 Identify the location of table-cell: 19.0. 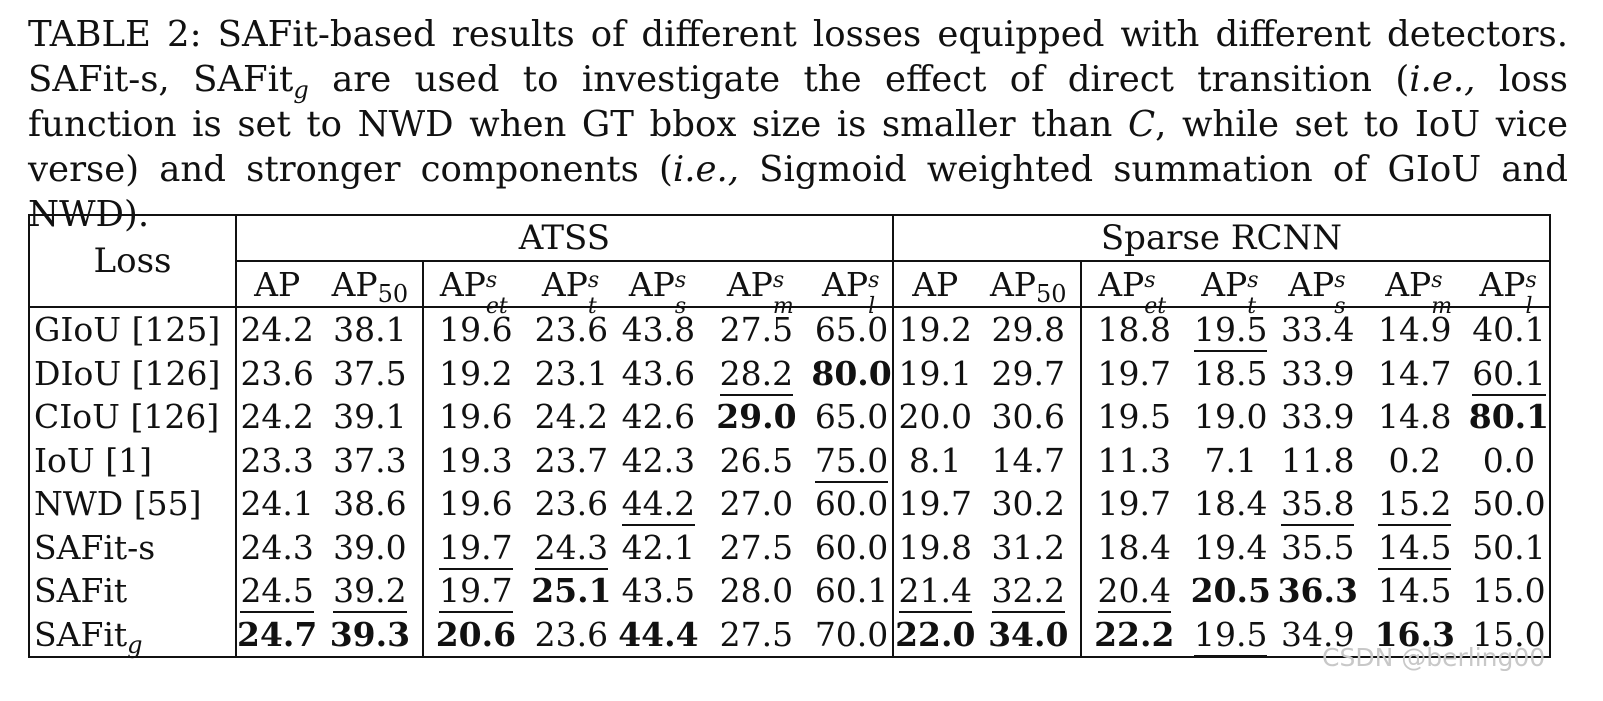
(1231, 417).